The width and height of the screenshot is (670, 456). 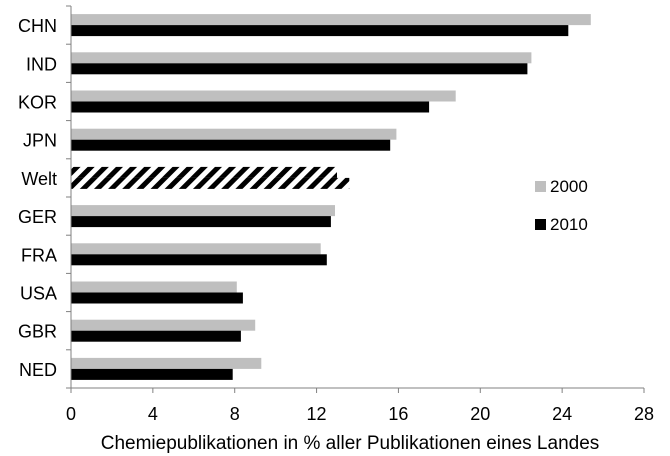 I want to click on bar-kor-2000, so click(x=263, y=96).